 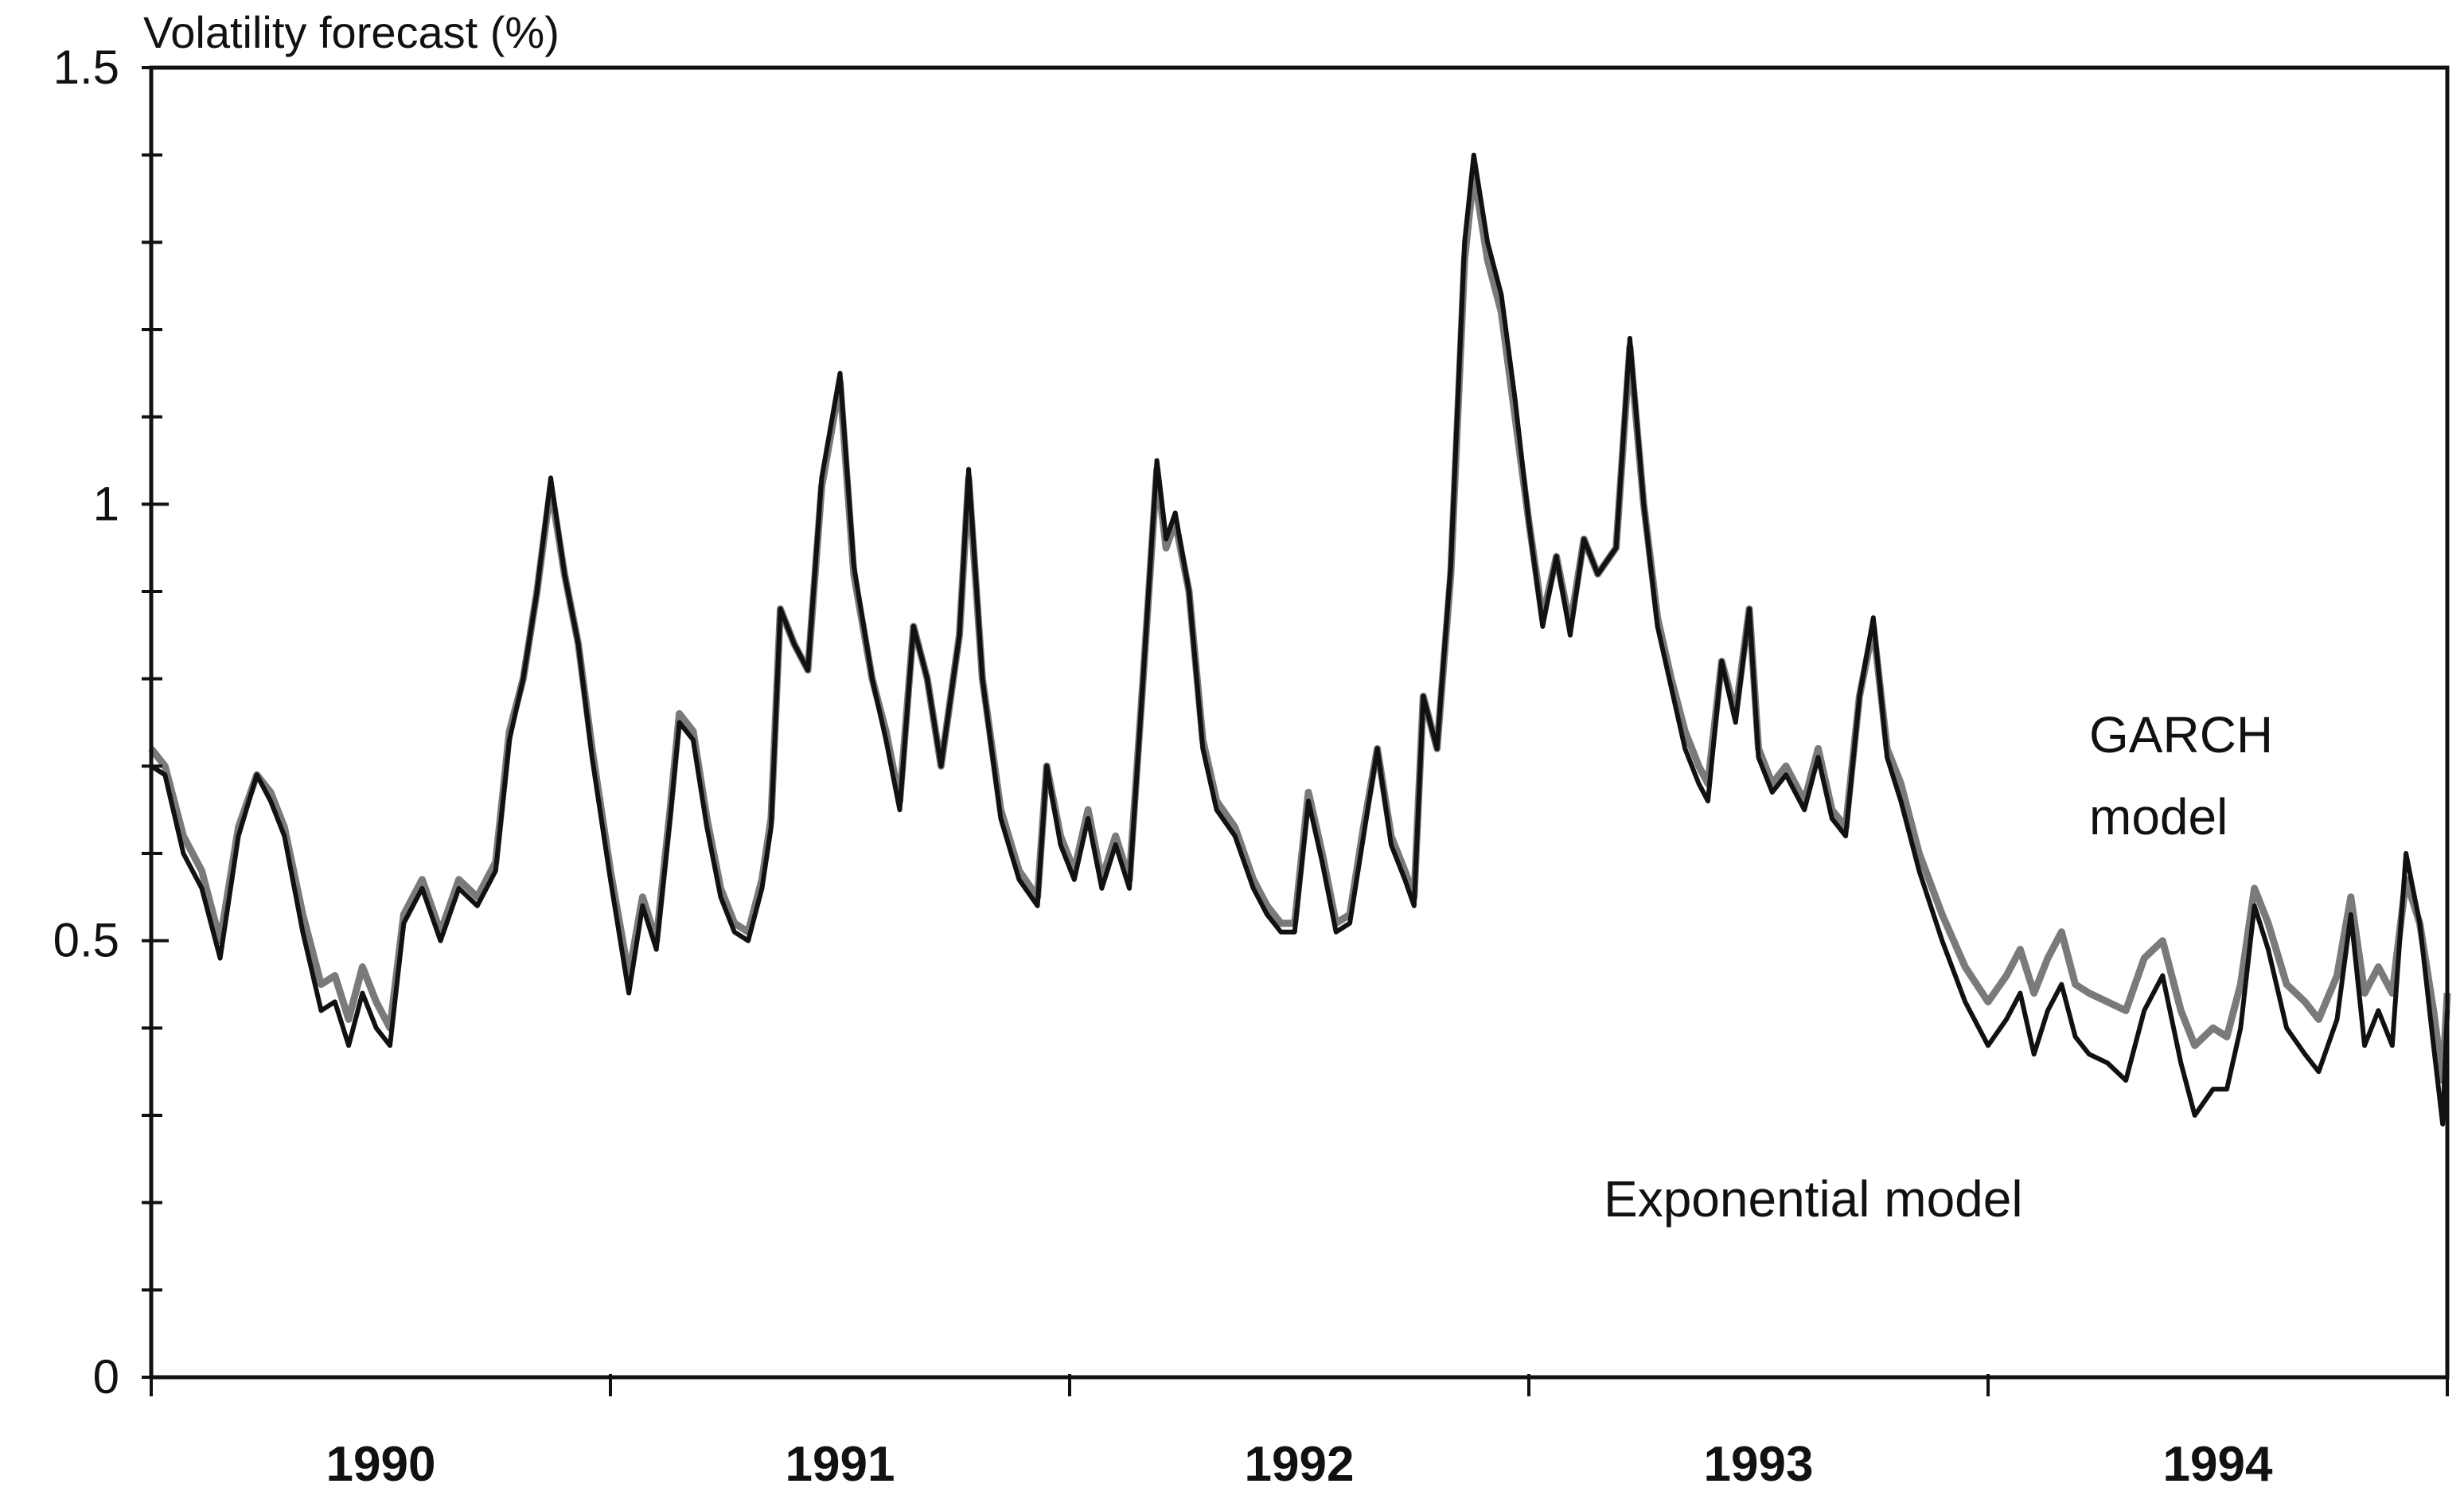 I want to click on y-tick-label: 0, so click(x=106, y=1377).